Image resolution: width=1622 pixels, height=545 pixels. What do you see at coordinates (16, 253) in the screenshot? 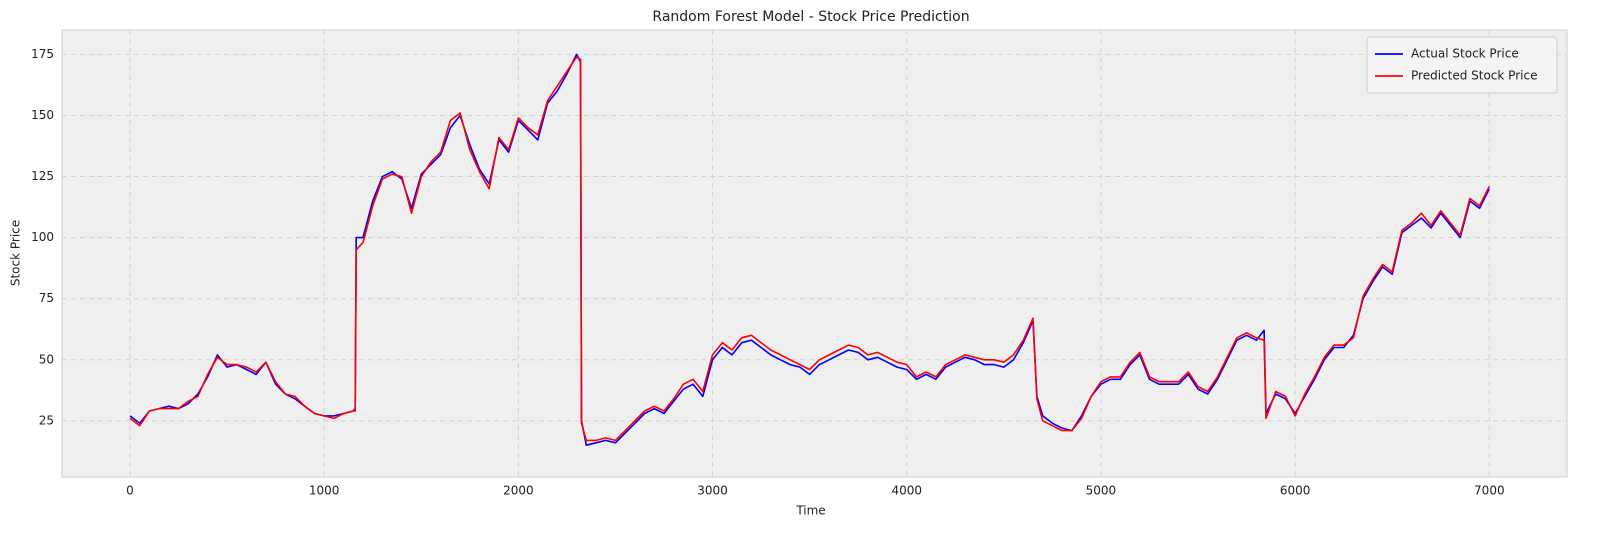
I see `y-axis-label: Stock Price` at bounding box center [16, 253].